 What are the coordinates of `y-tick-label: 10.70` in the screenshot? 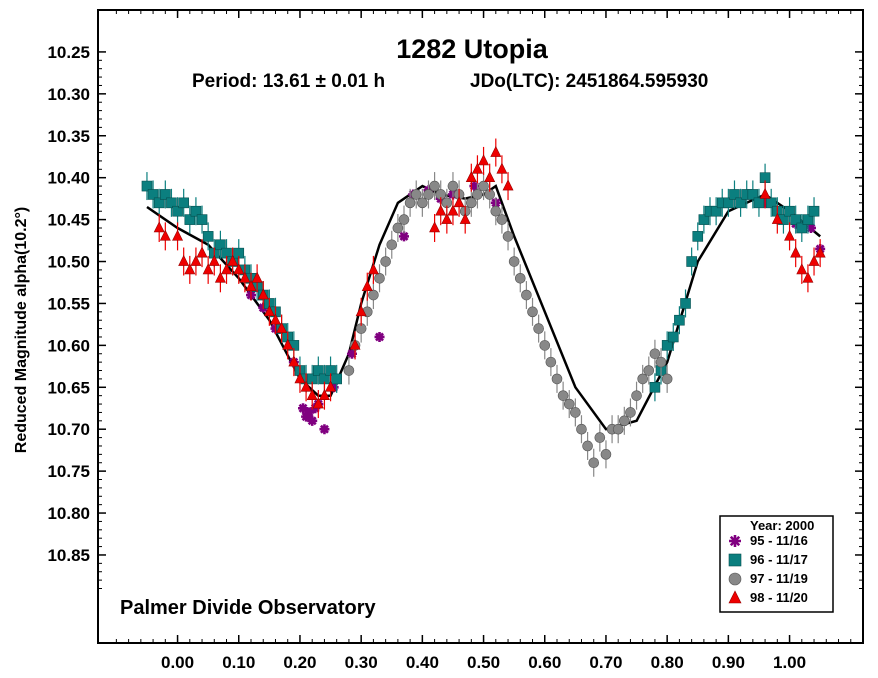 It's located at (68, 429).